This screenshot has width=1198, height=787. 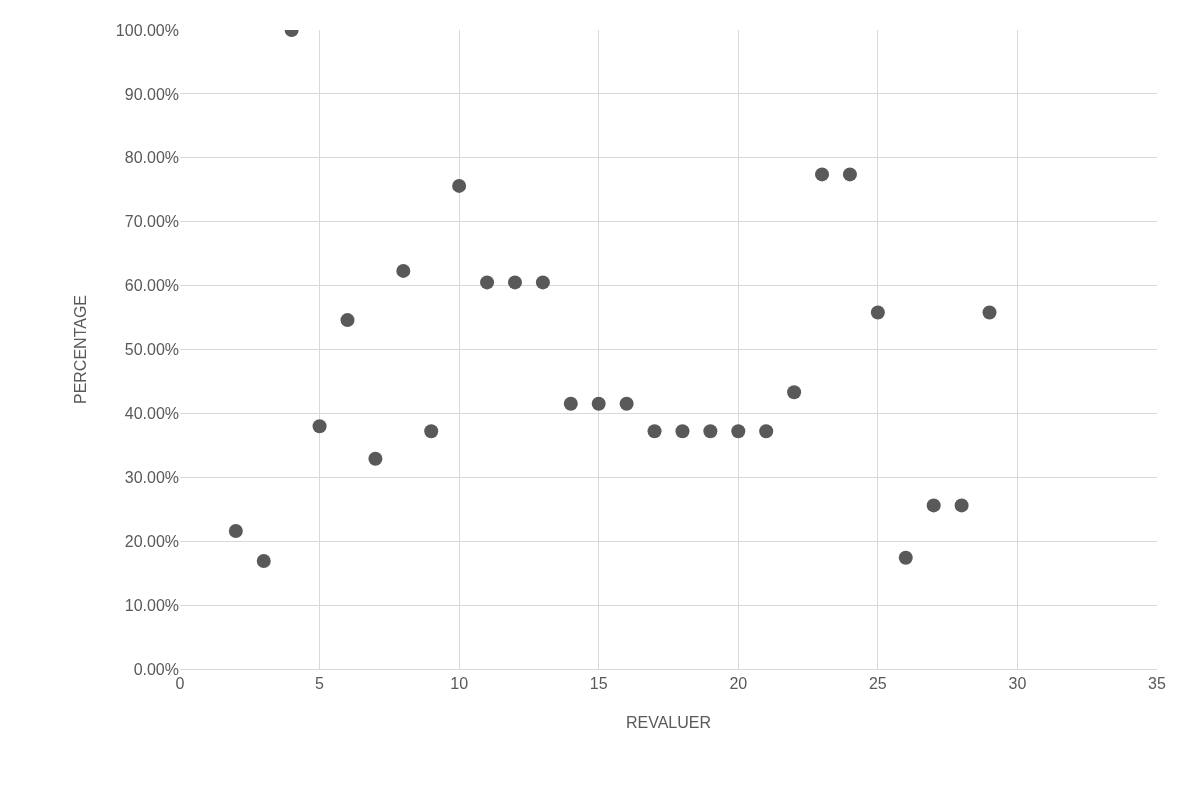 What do you see at coordinates (668, 722) in the screenshot?
I see `x-axis-title: REVALUER` at bounding box center [668, 722].